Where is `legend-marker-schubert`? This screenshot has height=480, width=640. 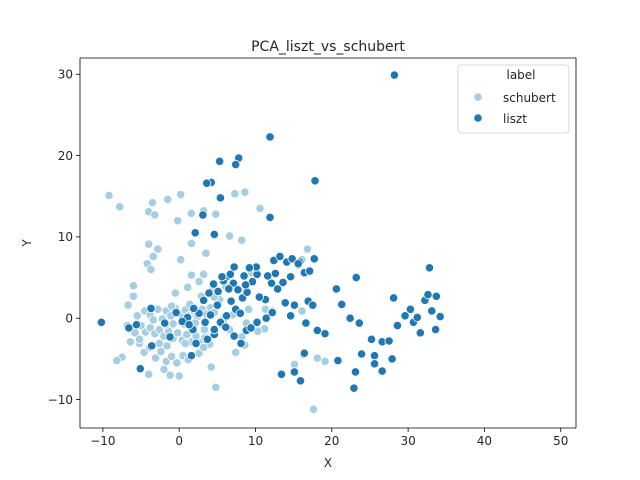 legend-marker-schubert is located at coordinates (478, 97).